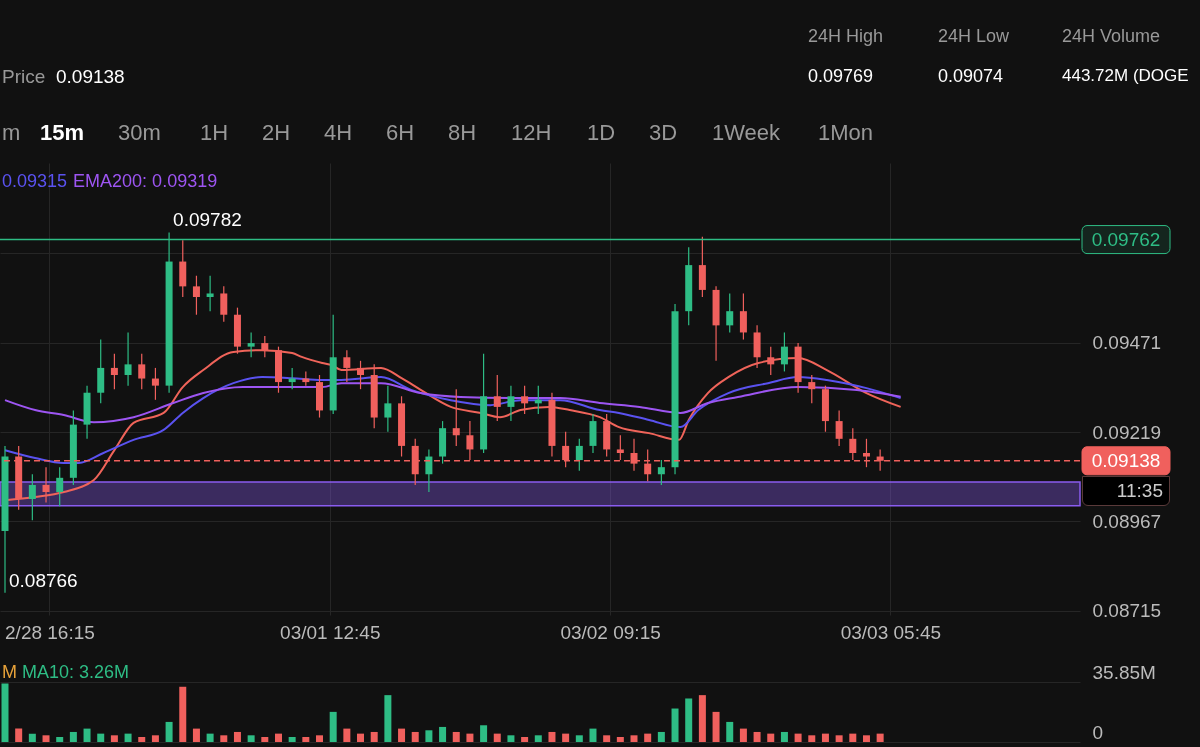 This screenshot has height=747, width=1200. I want to click on ref-line-label: 0.09762, so click(1126, 239).